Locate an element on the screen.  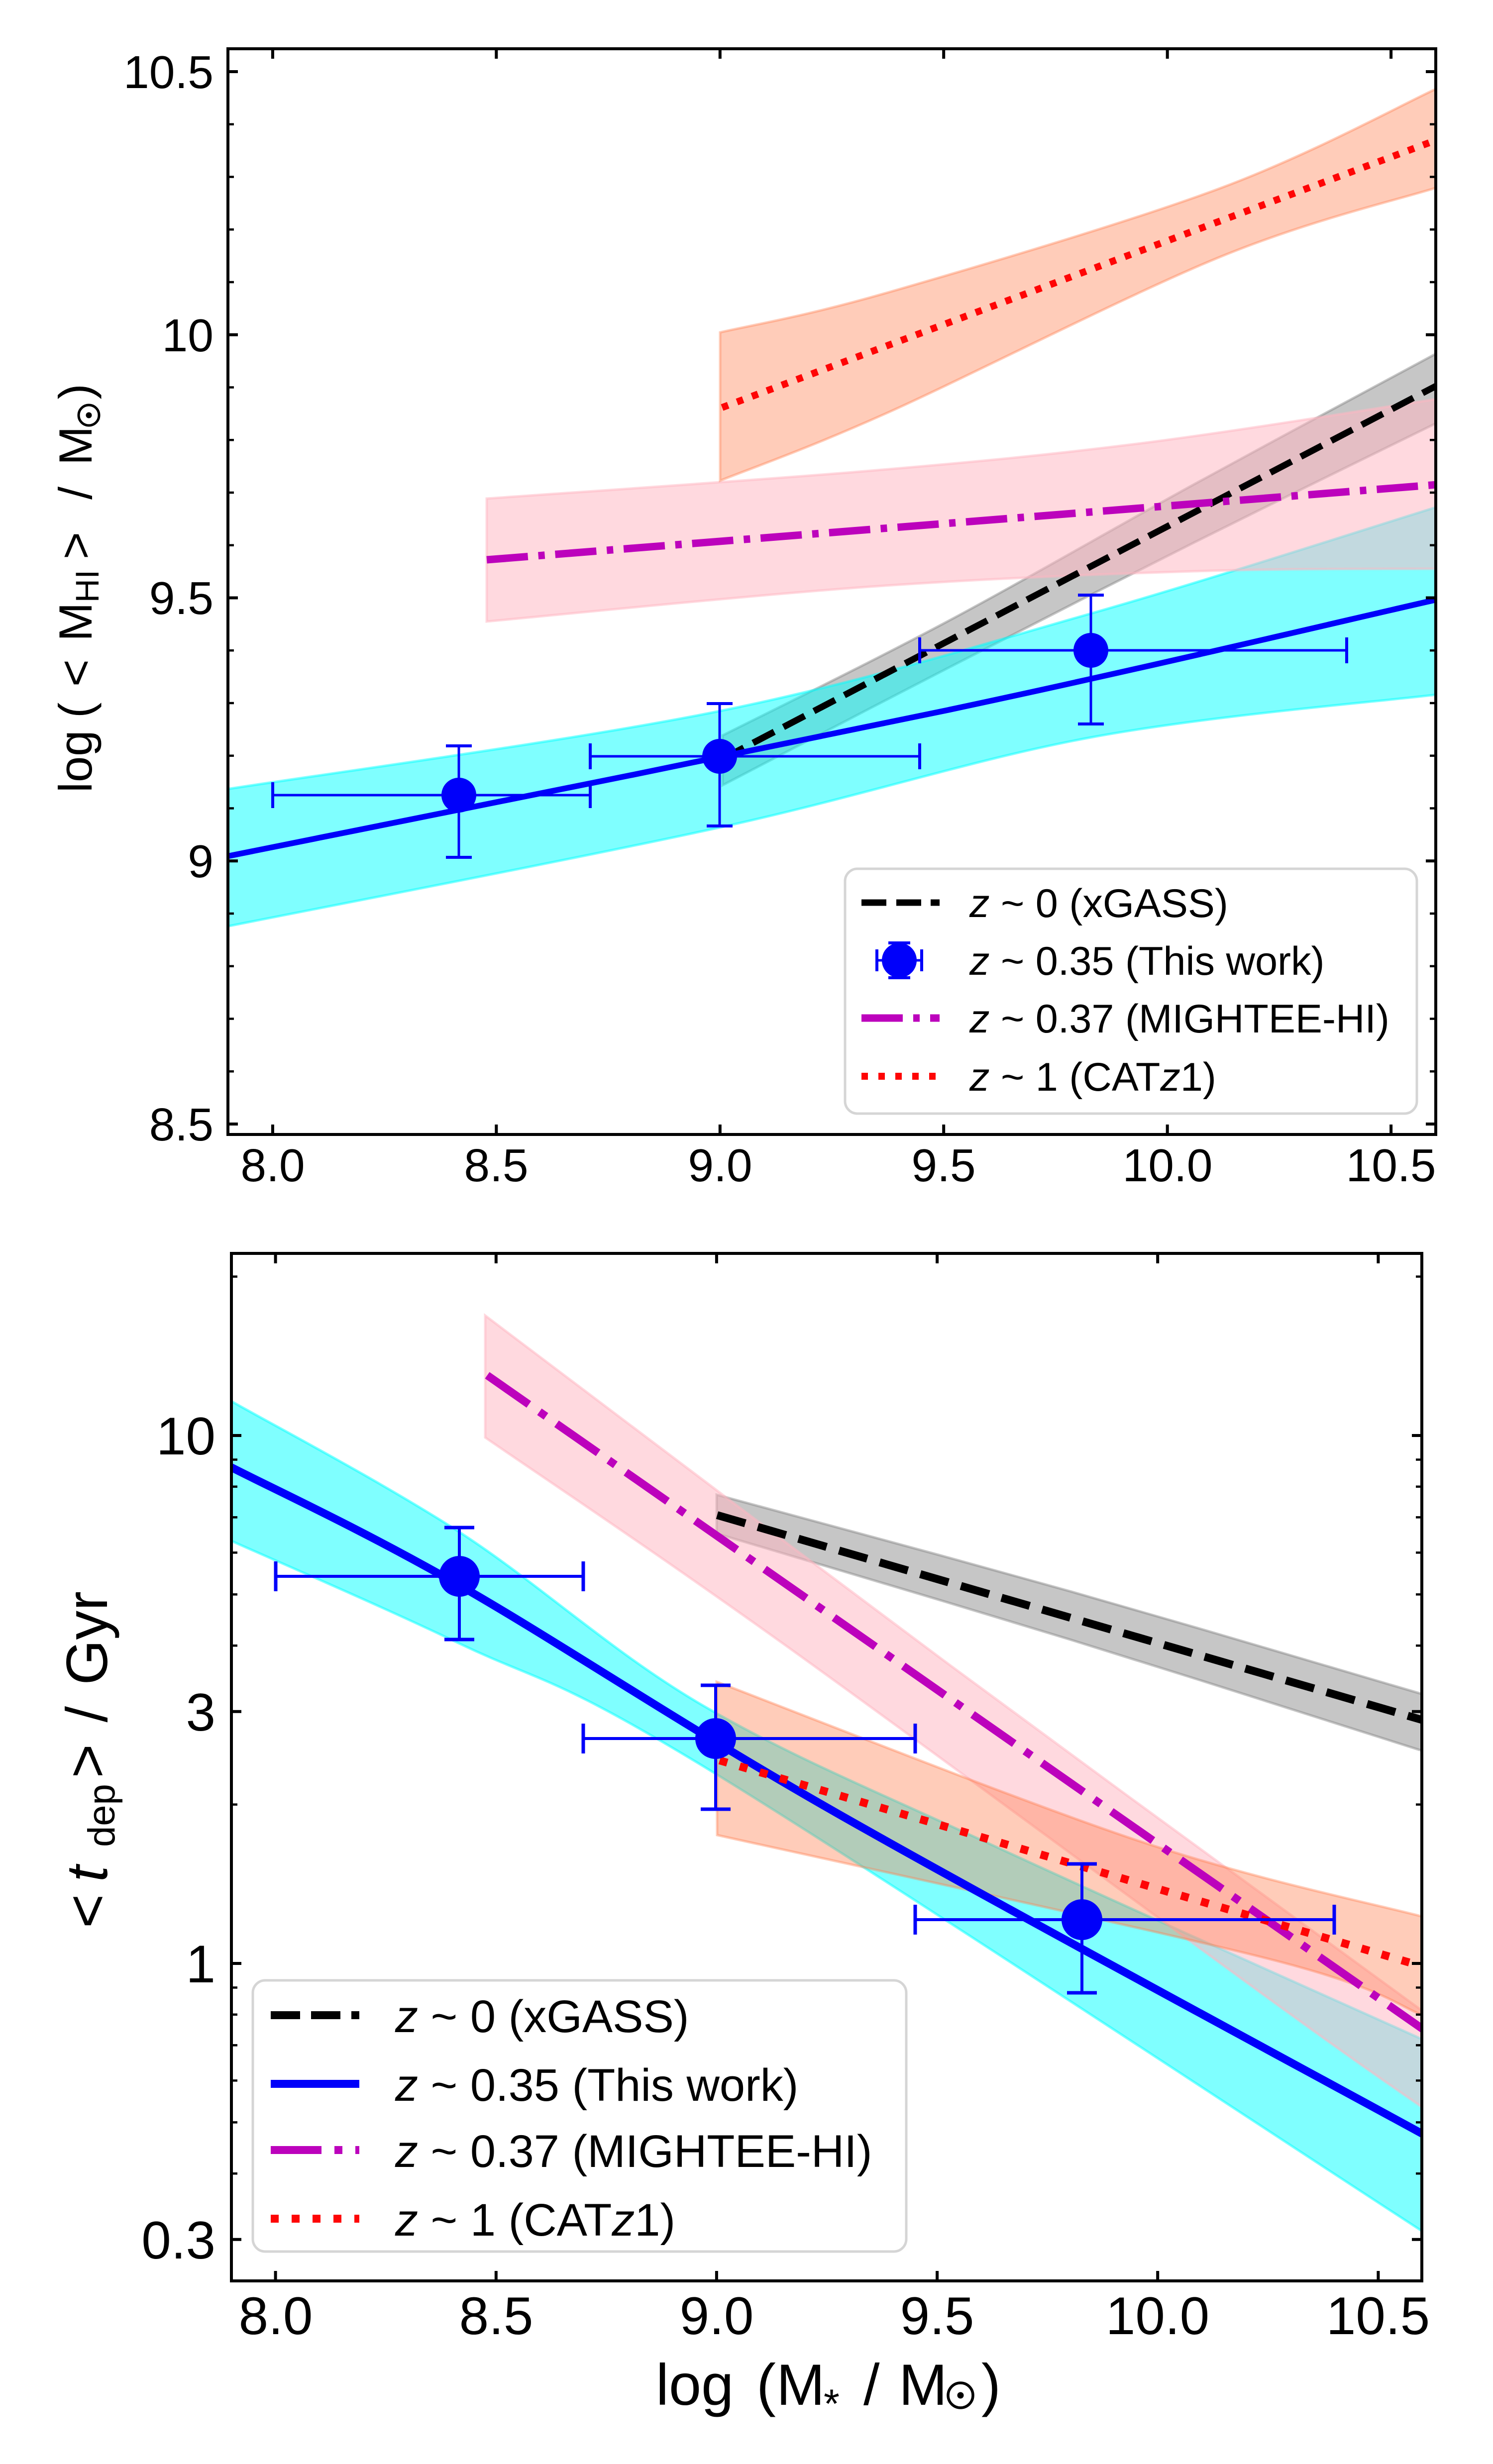
svg-text: 1 is located at coordinates (200, 1964).